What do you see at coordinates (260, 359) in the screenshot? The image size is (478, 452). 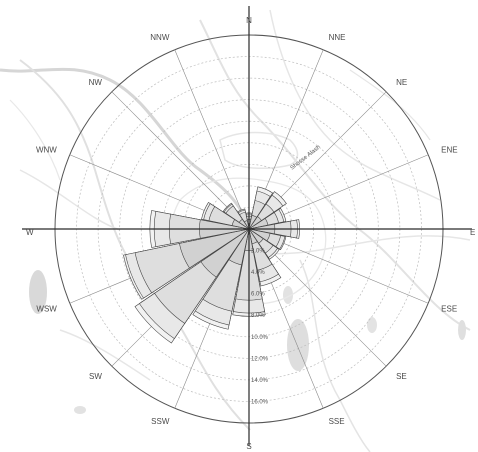 I see `ring-value-label: 12.0%` at bounding box center [260, 359].